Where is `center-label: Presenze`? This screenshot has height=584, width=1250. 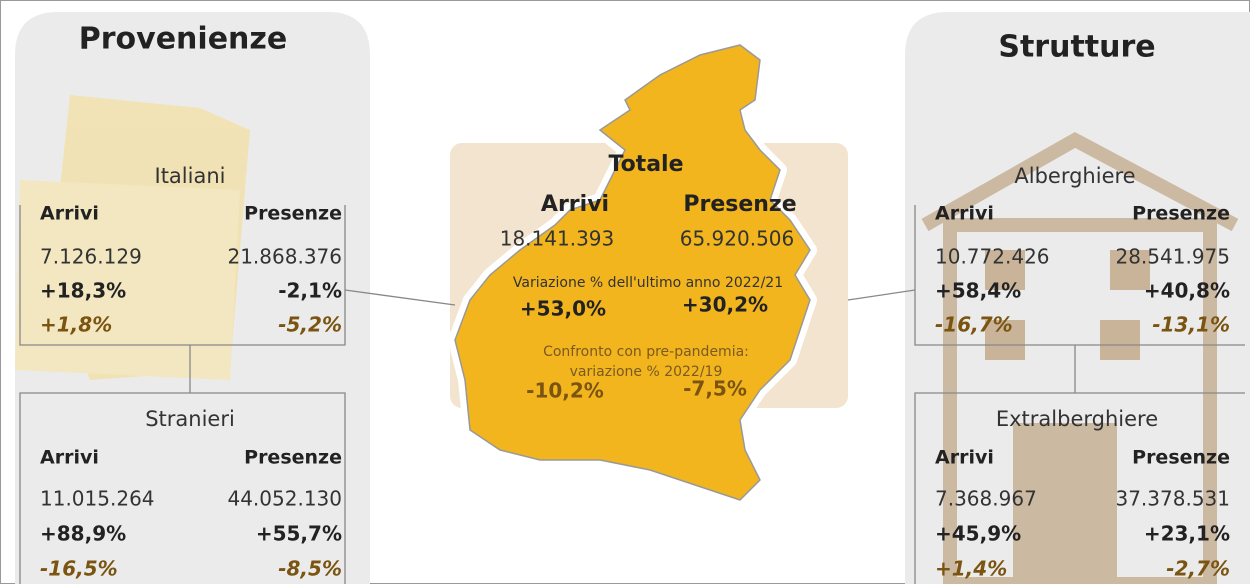 center-label: Presenze is located at coordinates (739, 204).